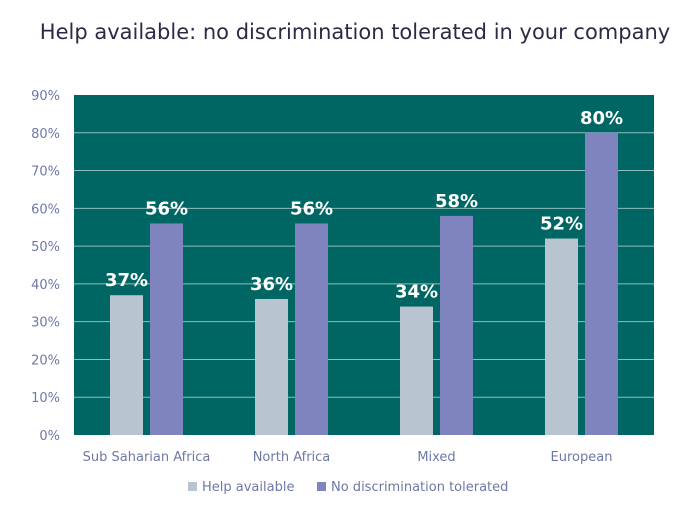 The width and height of the screenshot is (700, 523). What do you see at coordinates (45, 96) in the screenshot?
I see `y-tick-label: 90%` at bounding box center [45, 96].